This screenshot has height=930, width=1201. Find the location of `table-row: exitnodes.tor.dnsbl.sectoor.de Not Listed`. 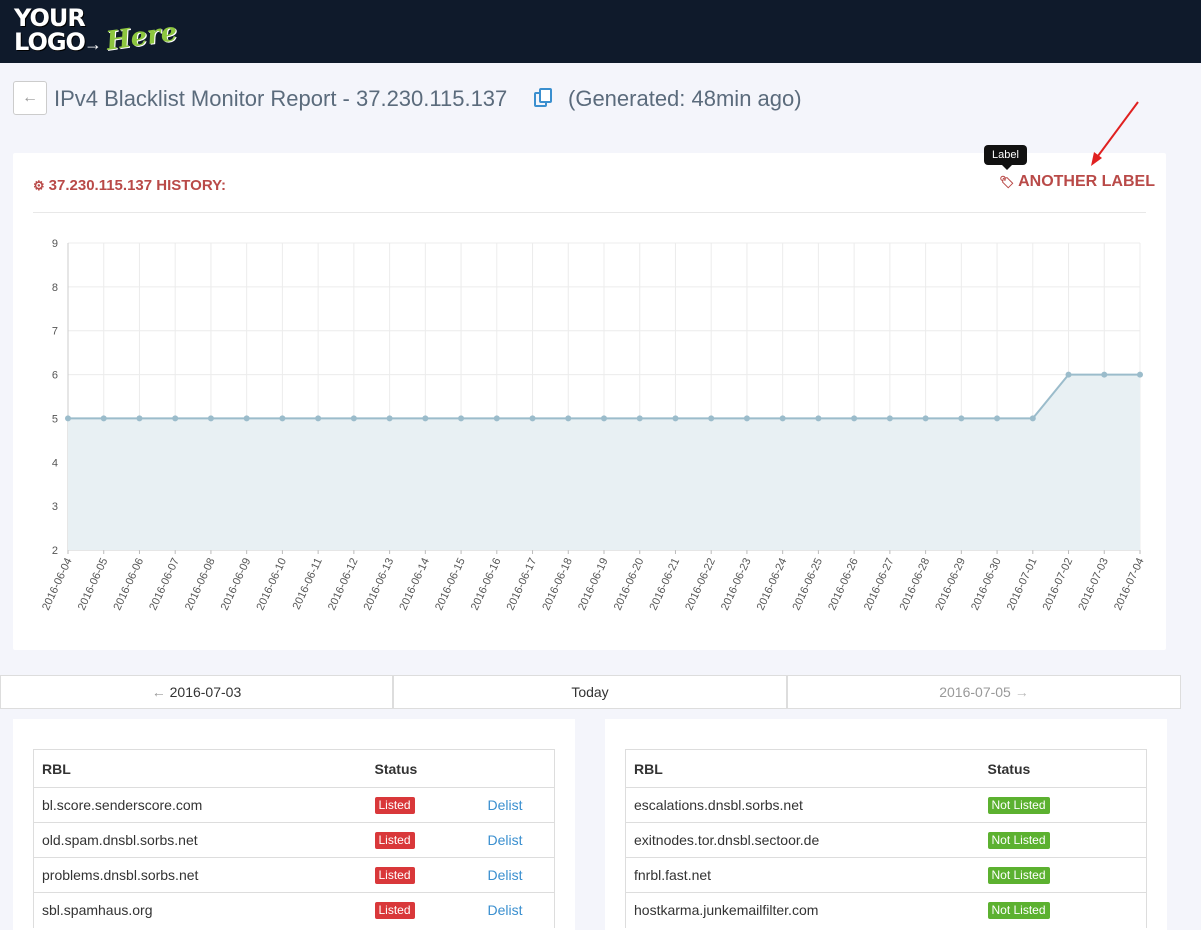

table-row: exitnodes.tor.dnsbl.sectoor.de Not Listed is located at coordinates (886, 840).